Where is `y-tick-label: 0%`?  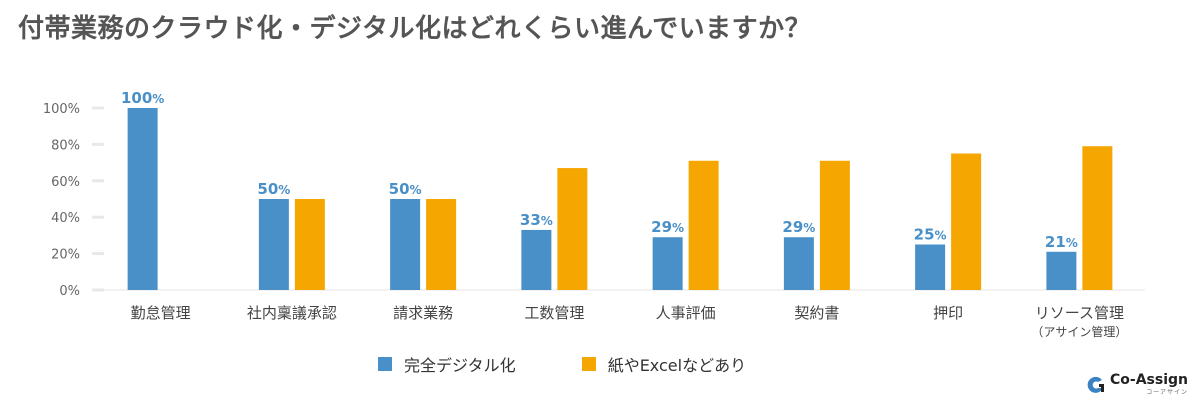 y-tick-label: 0% is located at coordinates (69, 291).